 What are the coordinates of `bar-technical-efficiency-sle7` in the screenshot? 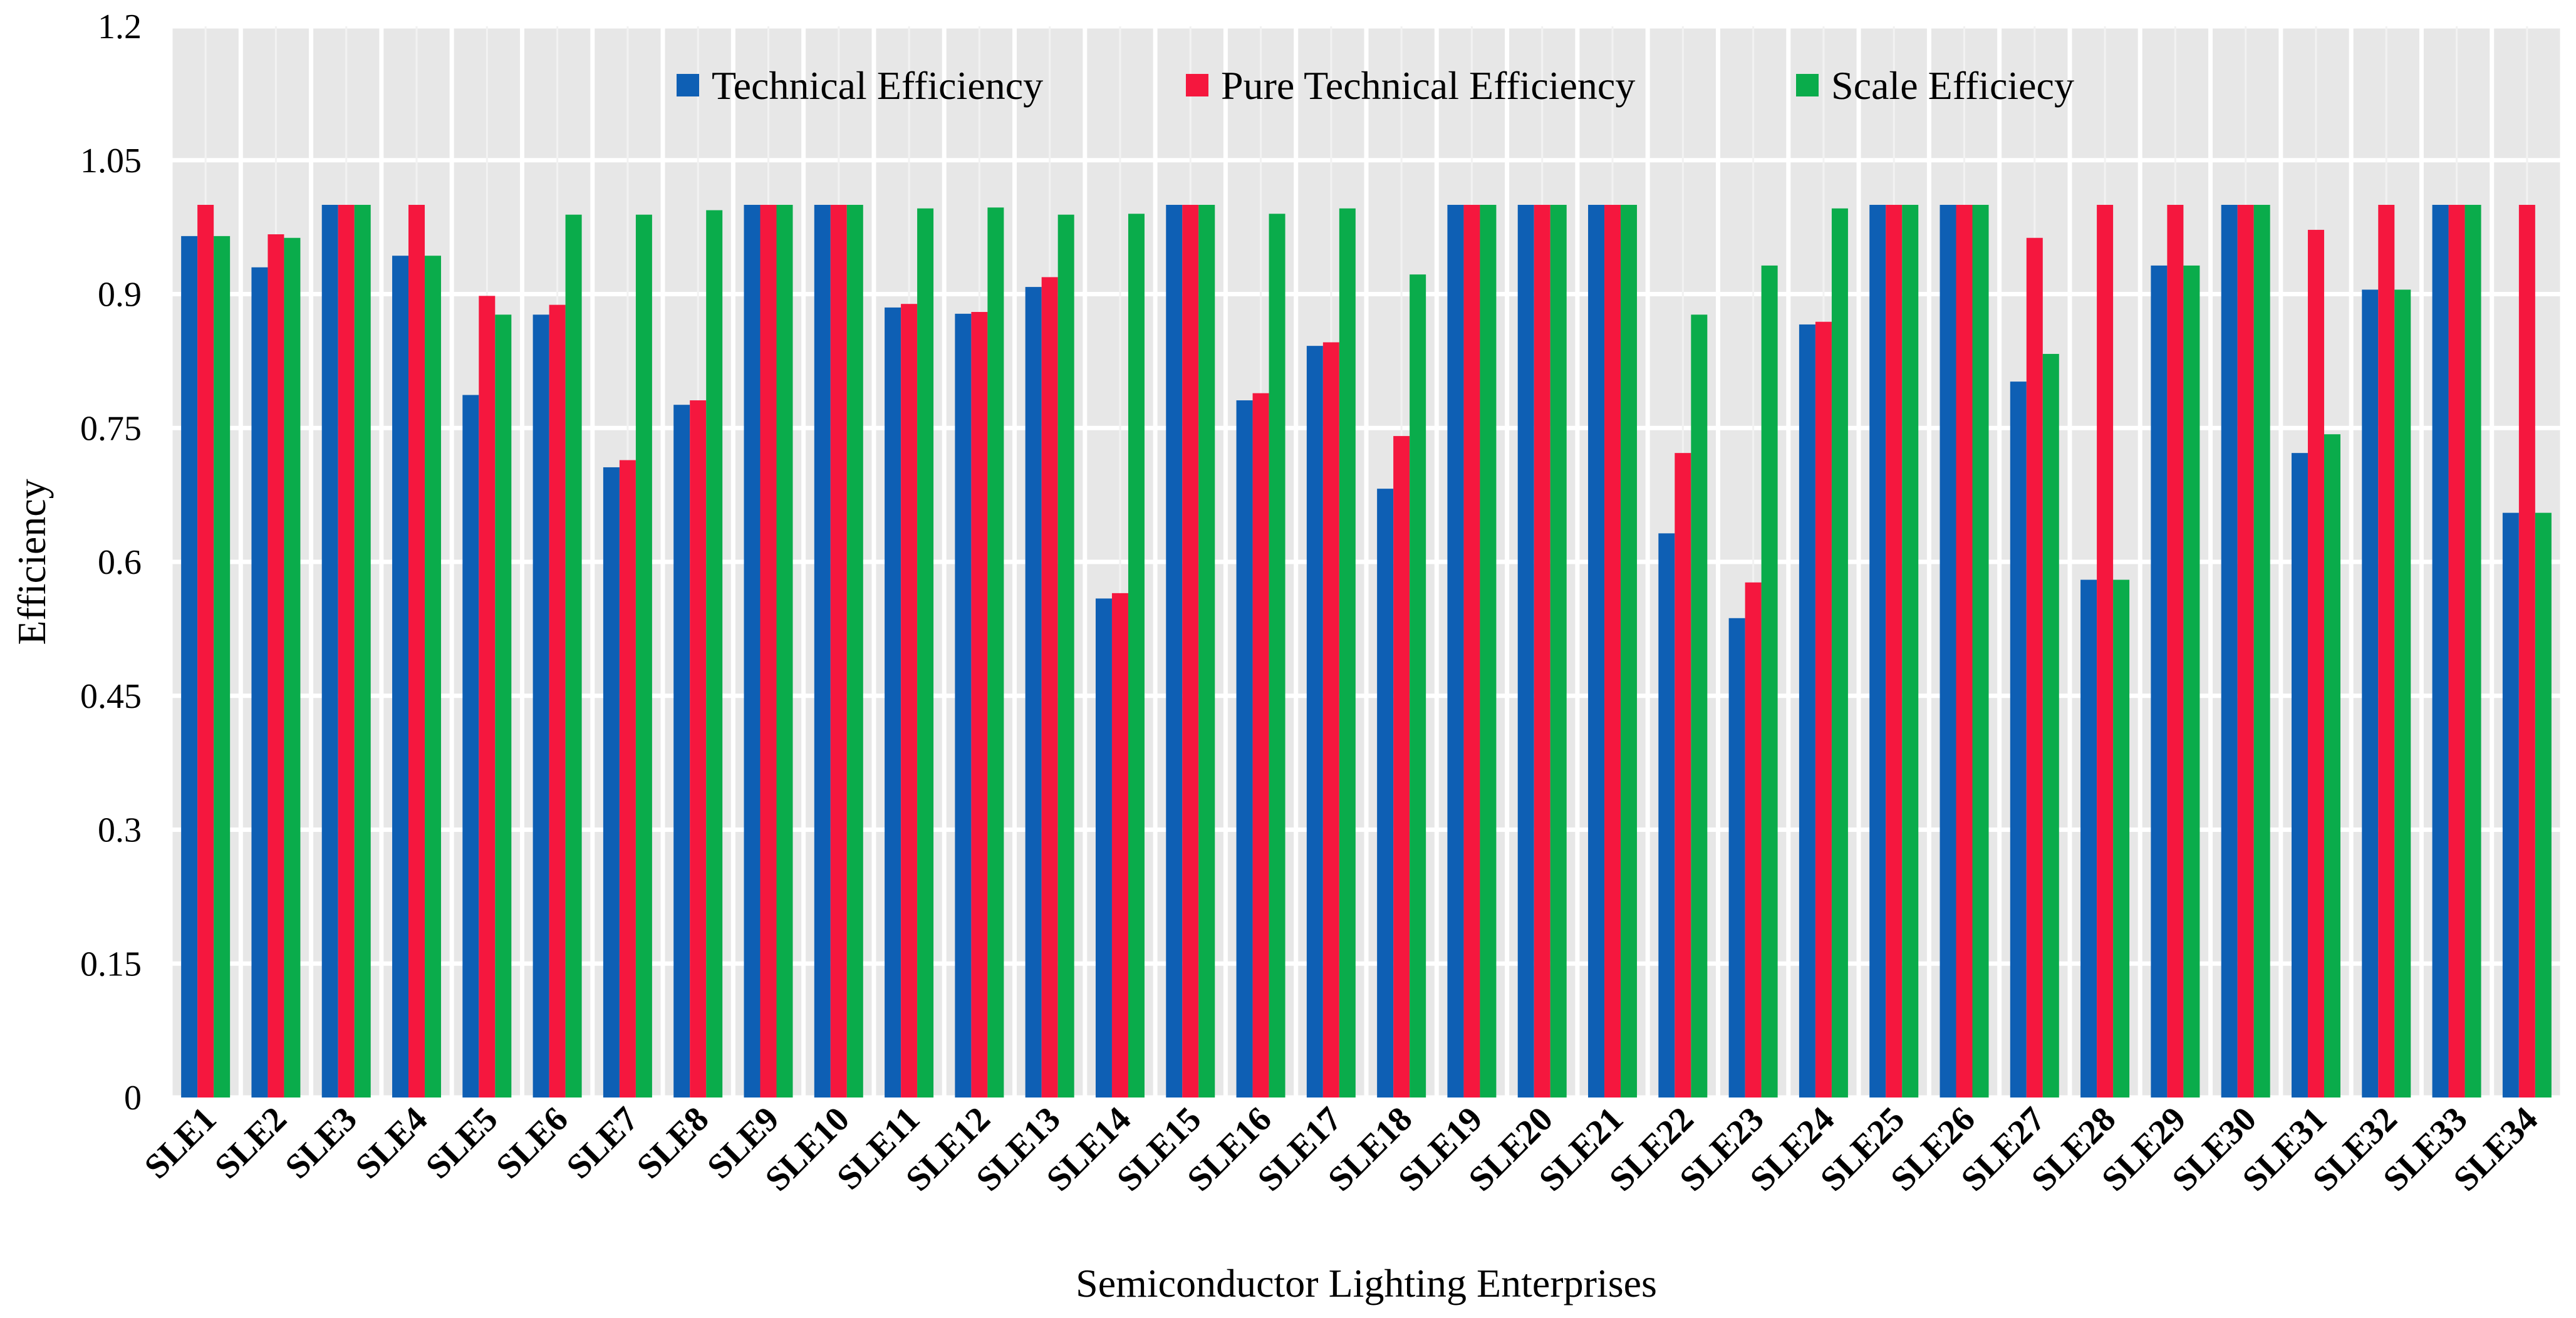 It's located at (611, 782).